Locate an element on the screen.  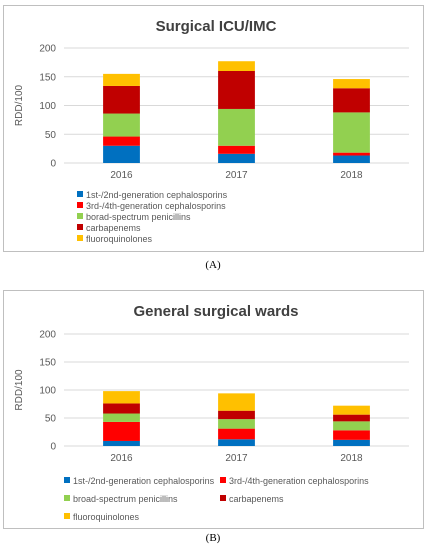
caption-a: (A) is located at coordinates (213, 265).